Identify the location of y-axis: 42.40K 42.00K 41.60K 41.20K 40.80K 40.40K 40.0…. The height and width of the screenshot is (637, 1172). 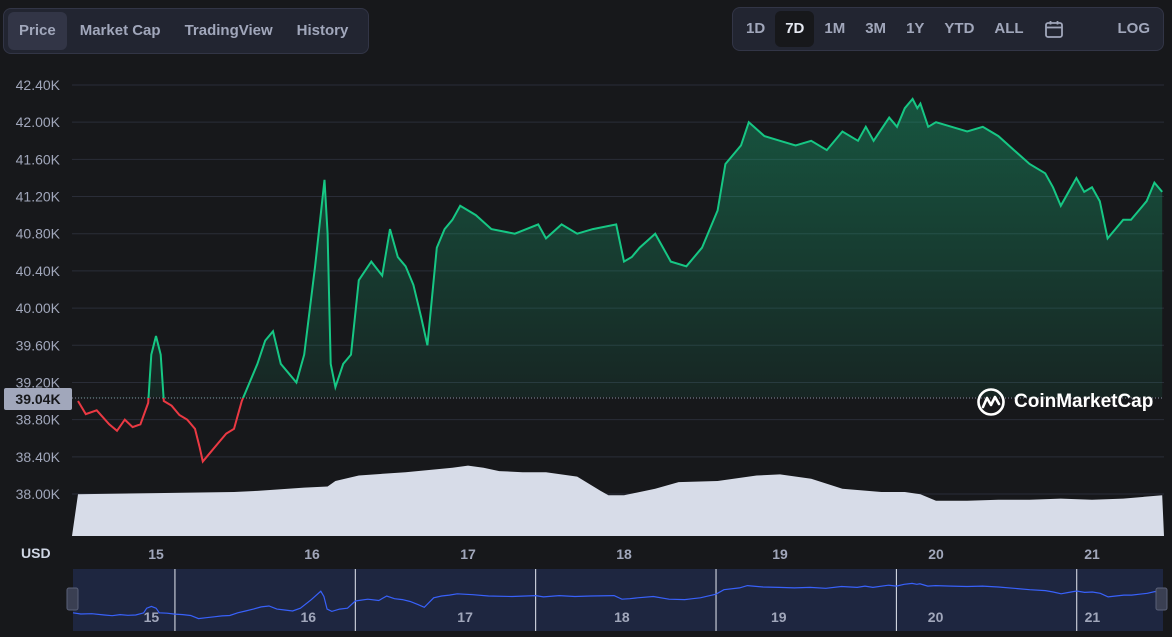
(38, 289).